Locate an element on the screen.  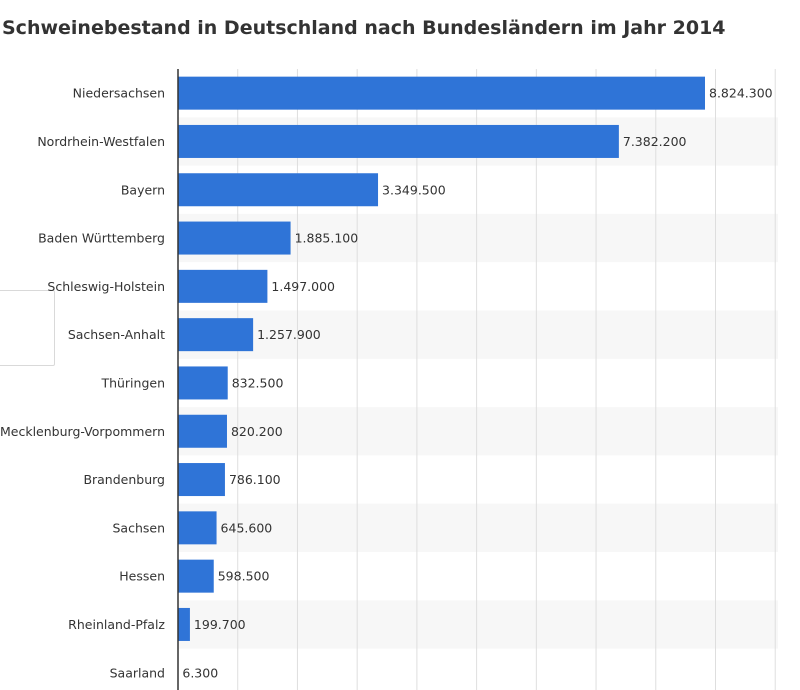
side-panel-box is located at coordinates (27, 328).